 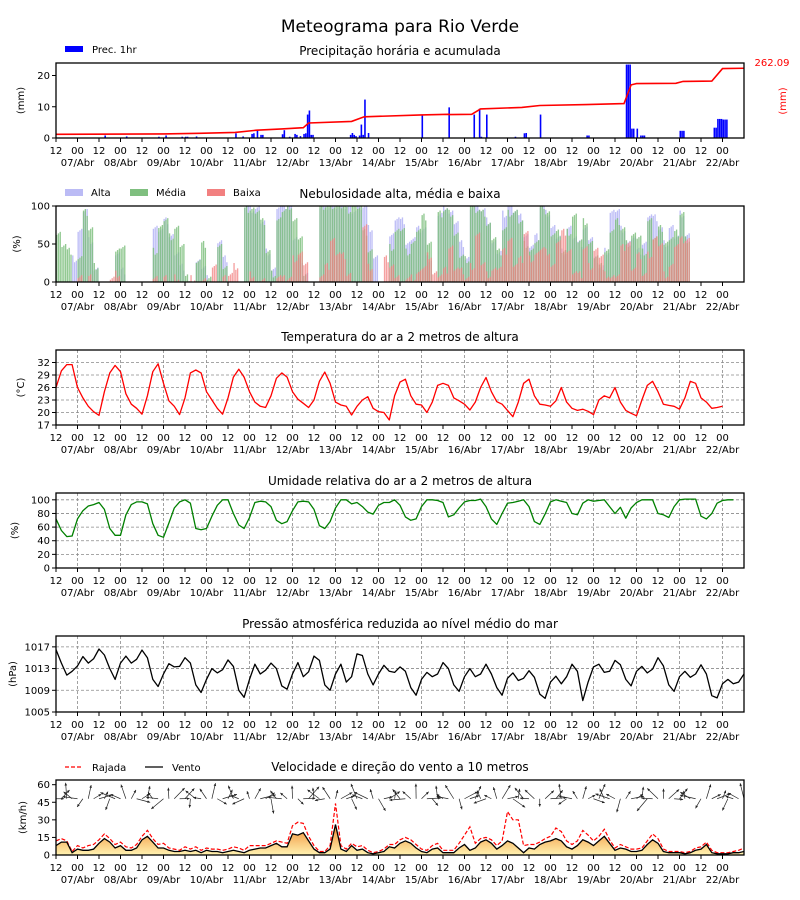 What do you see at coordinates (783, 100) in the screenshot?
I see `y-axis-label-right: (mm)` at bounding box center [783, 100].